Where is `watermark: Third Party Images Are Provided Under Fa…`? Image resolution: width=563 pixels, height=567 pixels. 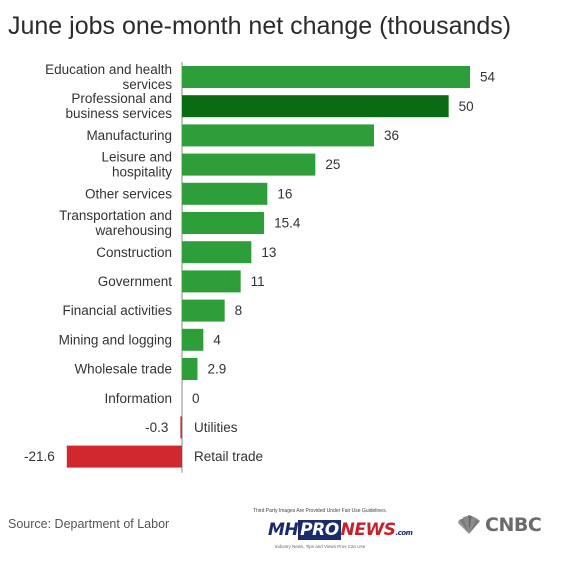
watermark: Third Party Images Are Provided Under Fa… is located at coordinates (331, 532).